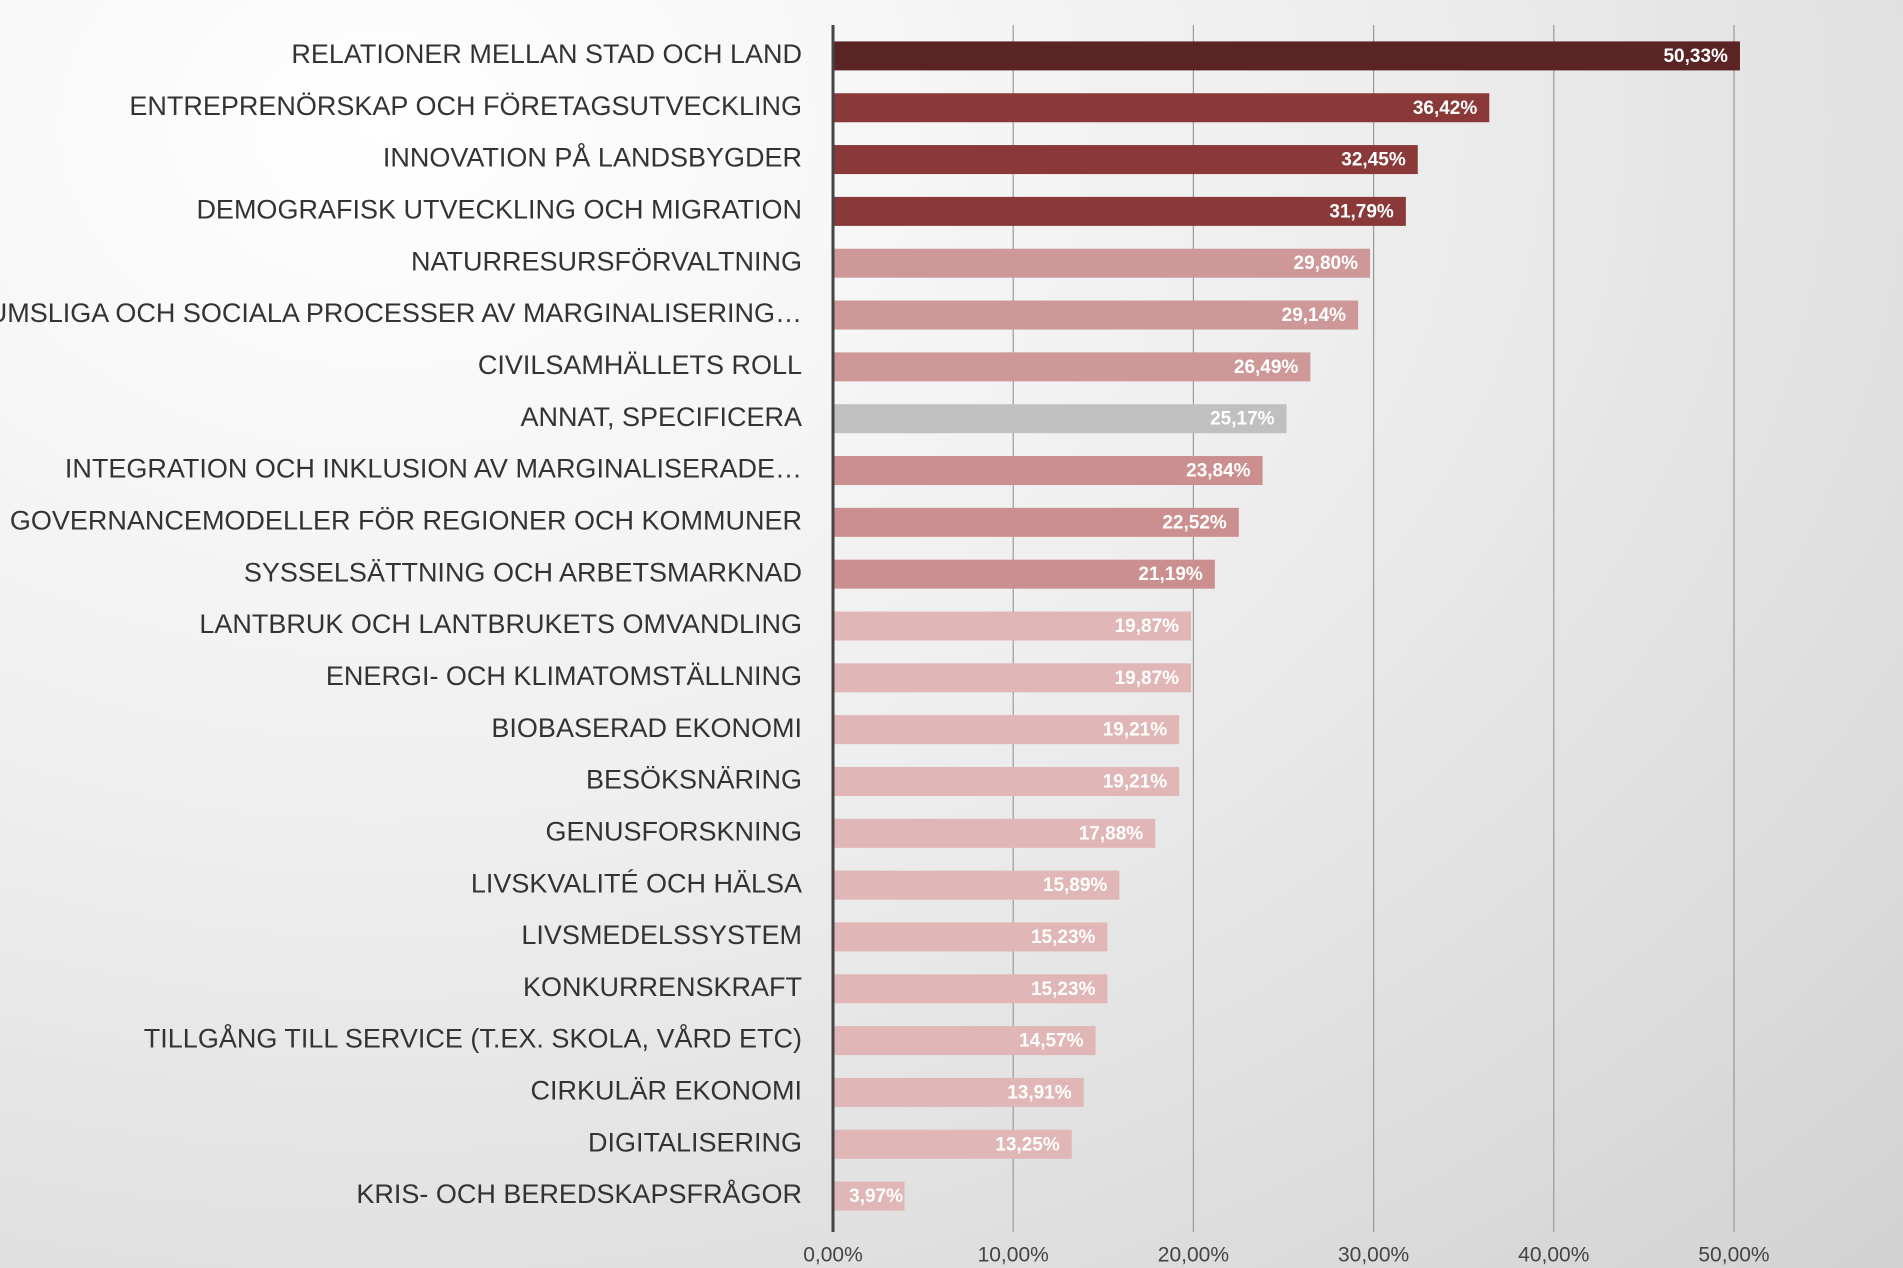 This screenshot has height=1268, width=1903. I want to click on x-tick-label: 40,00%, so click(1553, 1255).